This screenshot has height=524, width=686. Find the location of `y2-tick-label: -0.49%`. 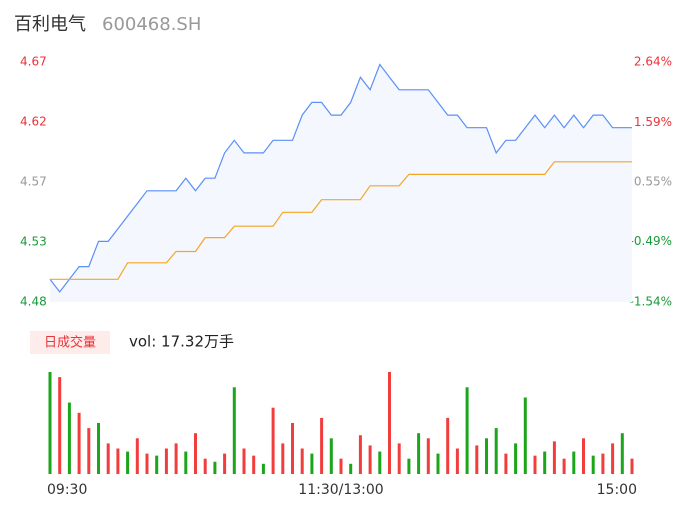

y2-tick-label: -0.49% is located at coordinates (651, 241).